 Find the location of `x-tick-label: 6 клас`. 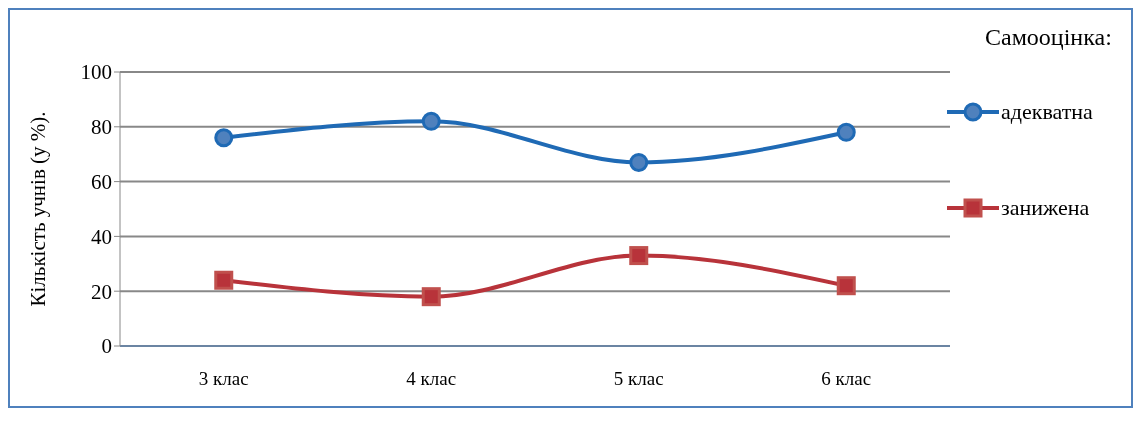

x-tick-label: 6 клас is located at coordinates (846, 379).